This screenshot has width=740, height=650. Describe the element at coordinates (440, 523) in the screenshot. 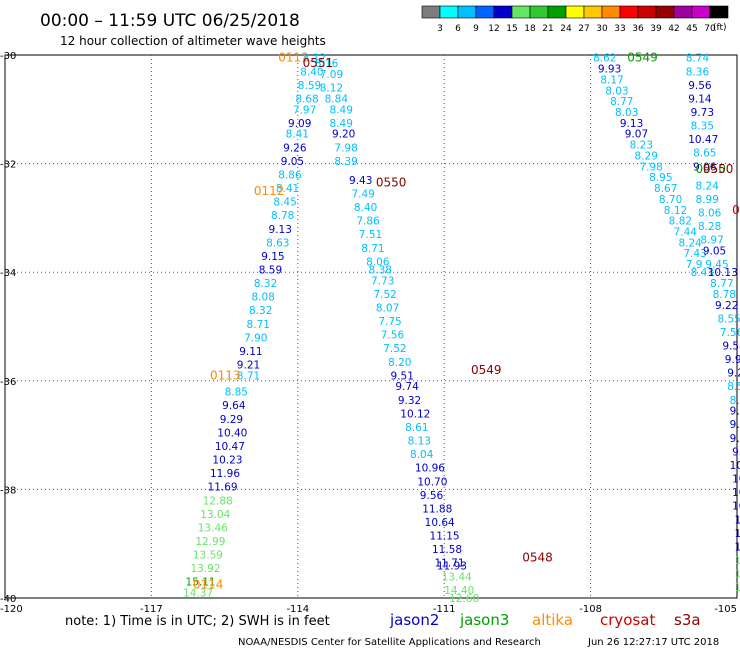

I see `wave-height-label: 10.64` at that location.